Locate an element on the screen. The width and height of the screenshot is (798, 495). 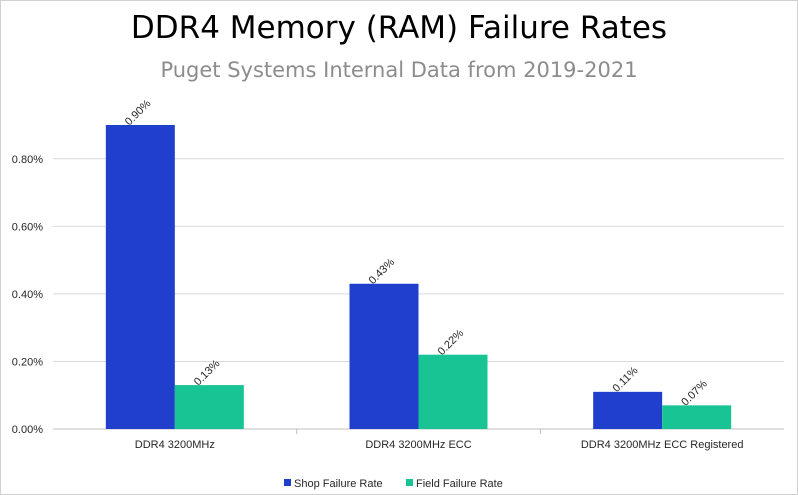
legend: Shop Failure Rate Field Failure Rate is located at coordinates (393, 484).